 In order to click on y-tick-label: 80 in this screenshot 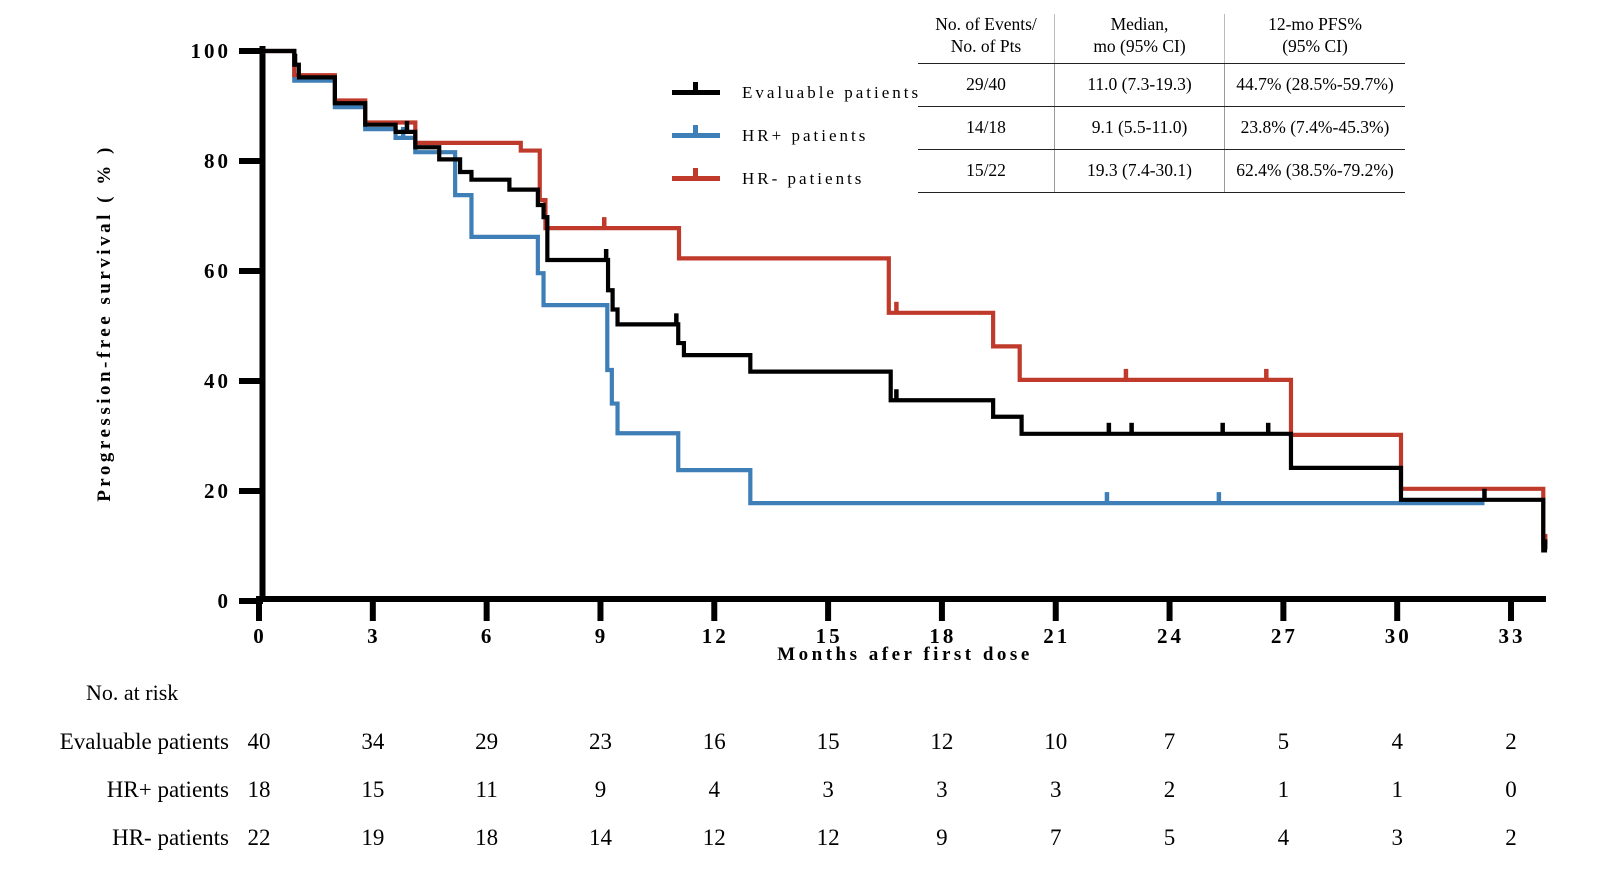, I will do `click(217, 161)`.